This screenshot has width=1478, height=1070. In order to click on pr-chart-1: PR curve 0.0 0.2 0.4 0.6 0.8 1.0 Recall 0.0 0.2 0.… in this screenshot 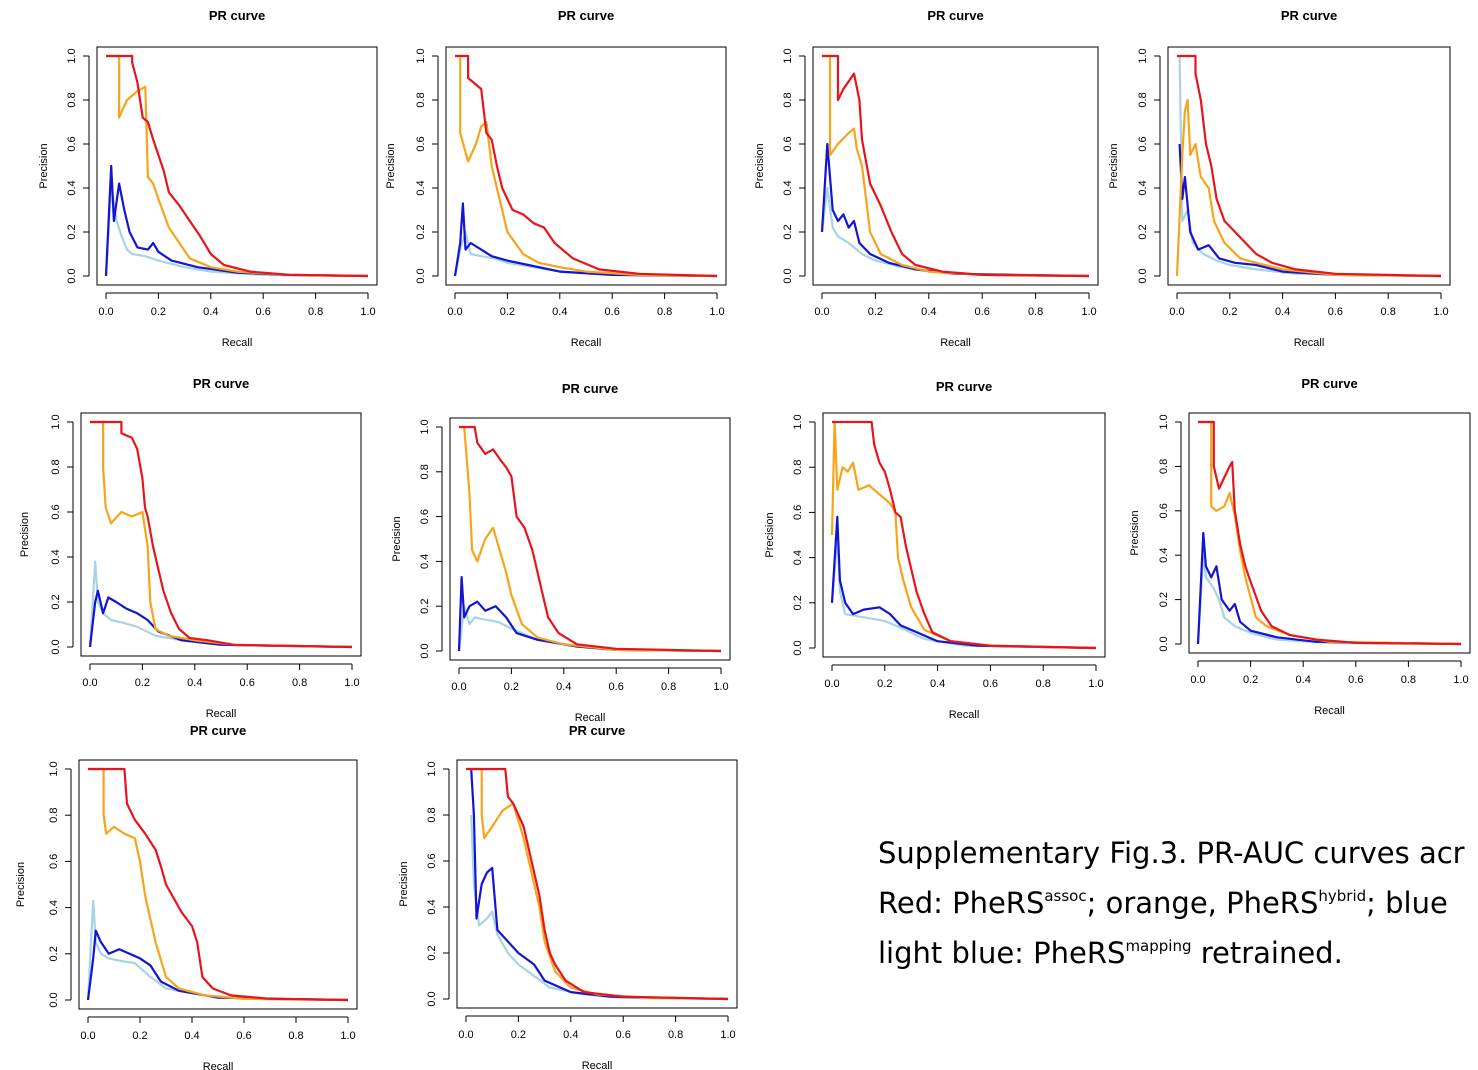, I will do `click(208, 178)`.